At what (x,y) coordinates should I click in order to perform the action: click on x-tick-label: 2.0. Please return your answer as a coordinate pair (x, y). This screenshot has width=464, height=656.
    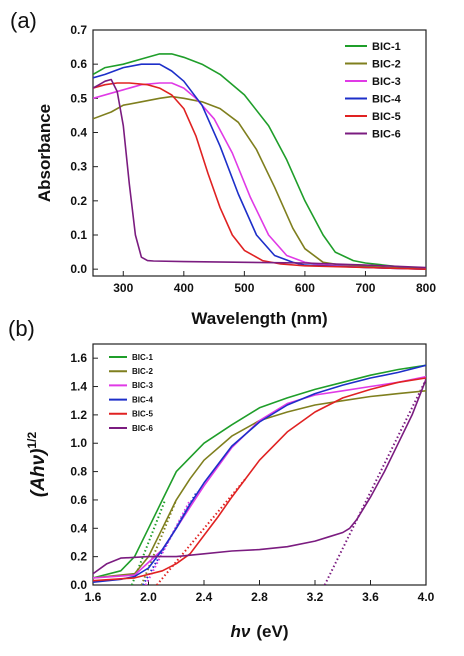
    Looking at the image, I should click on (148, 597).